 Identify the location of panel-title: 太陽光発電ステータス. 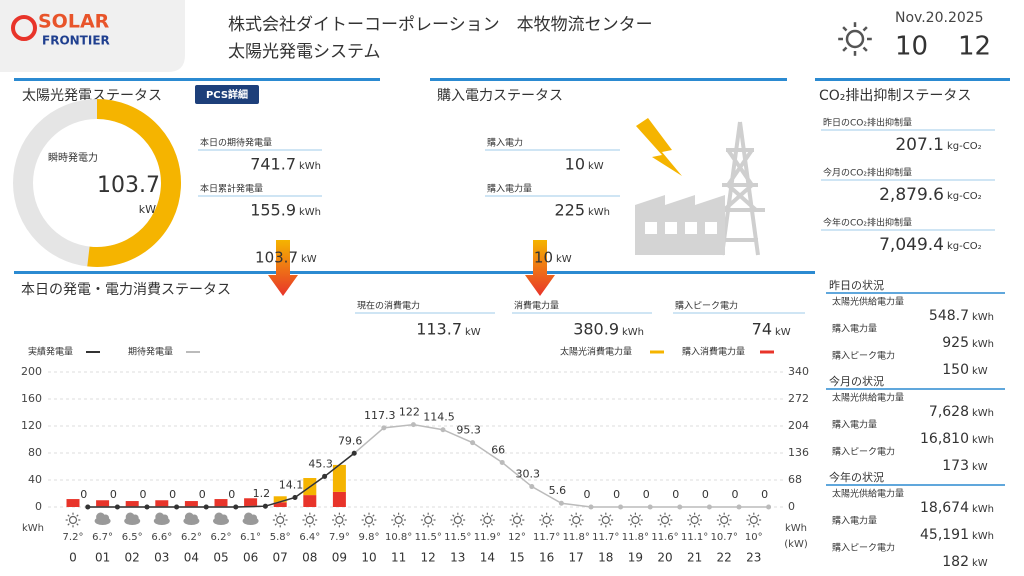
(92, 96).